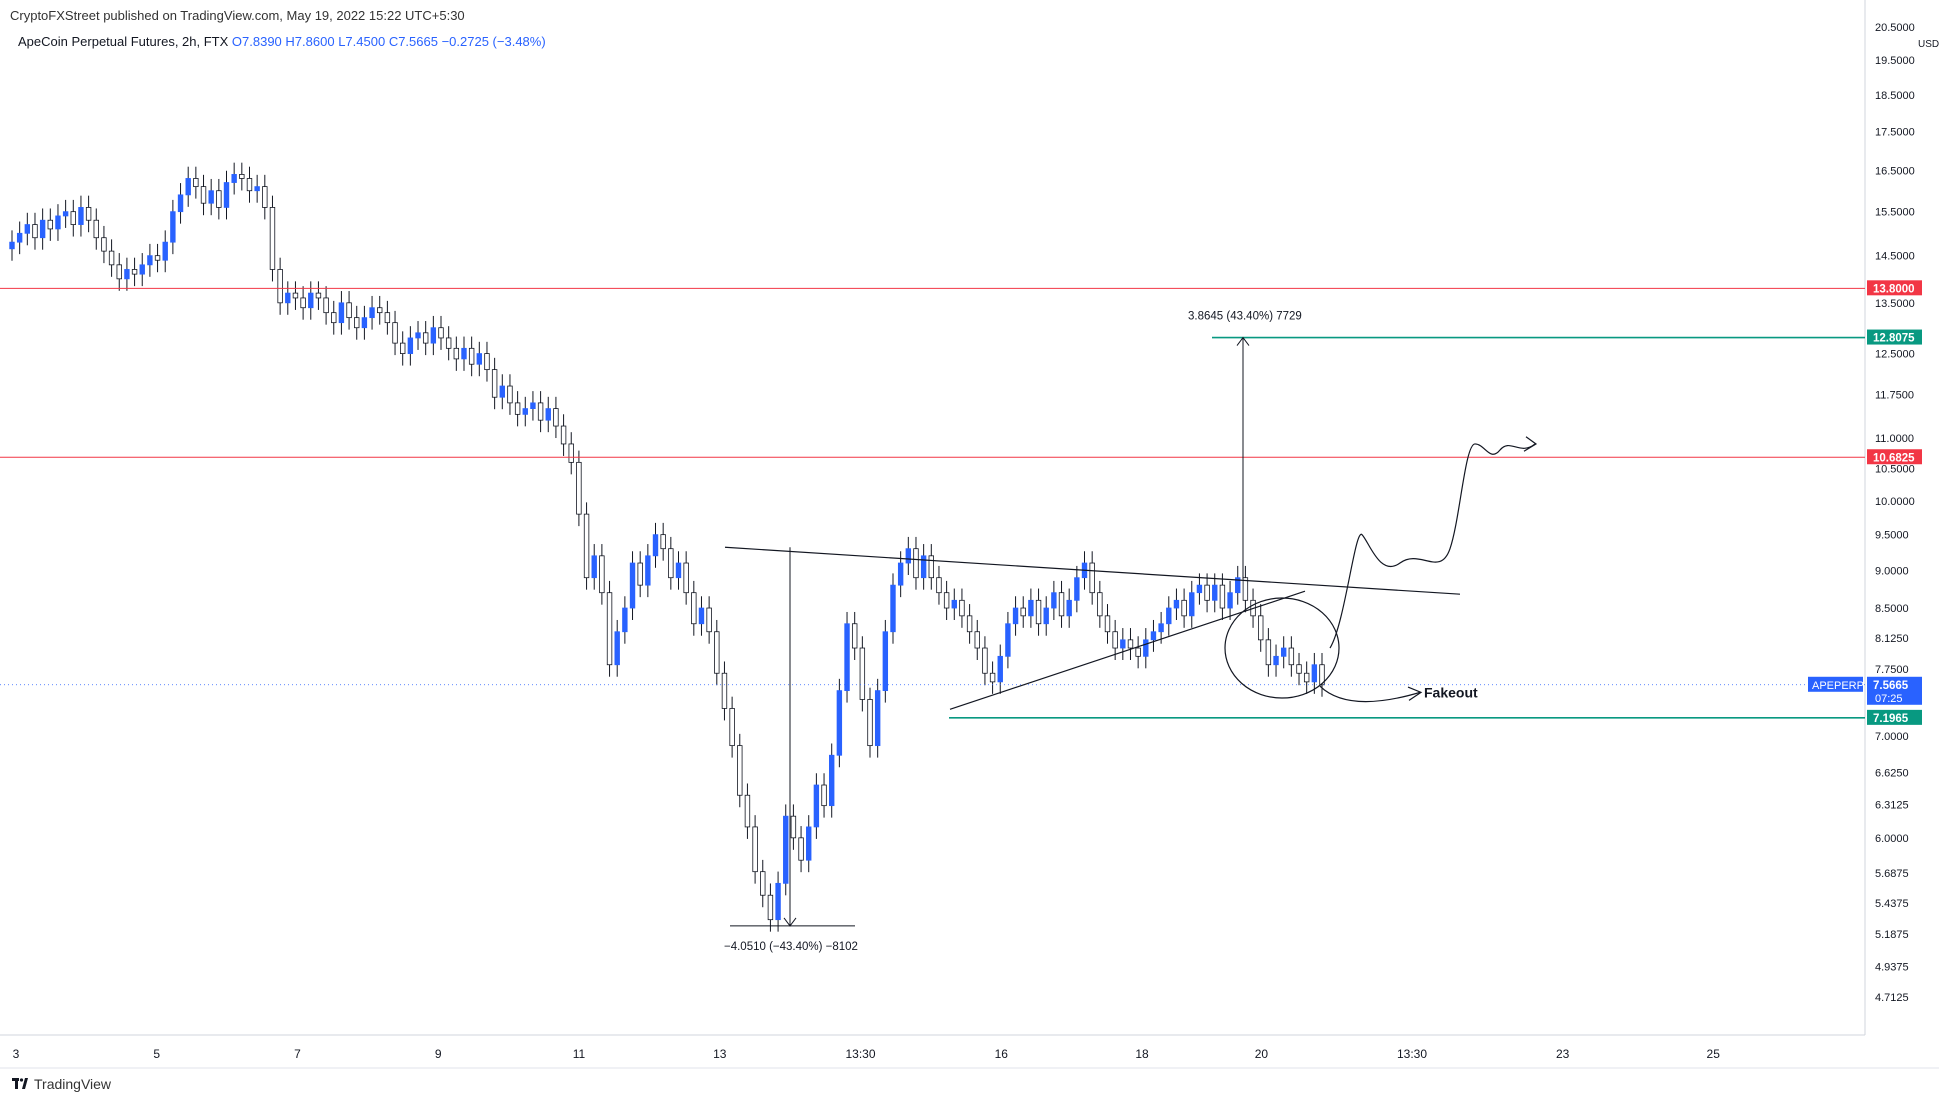 The image size is (1939, 1107). What do you see at coordinates (791, 947) in the screenshot?
I see `measure-down-label: −4.0510 (−43.40%) −8102` at bounding box center [791, 947].